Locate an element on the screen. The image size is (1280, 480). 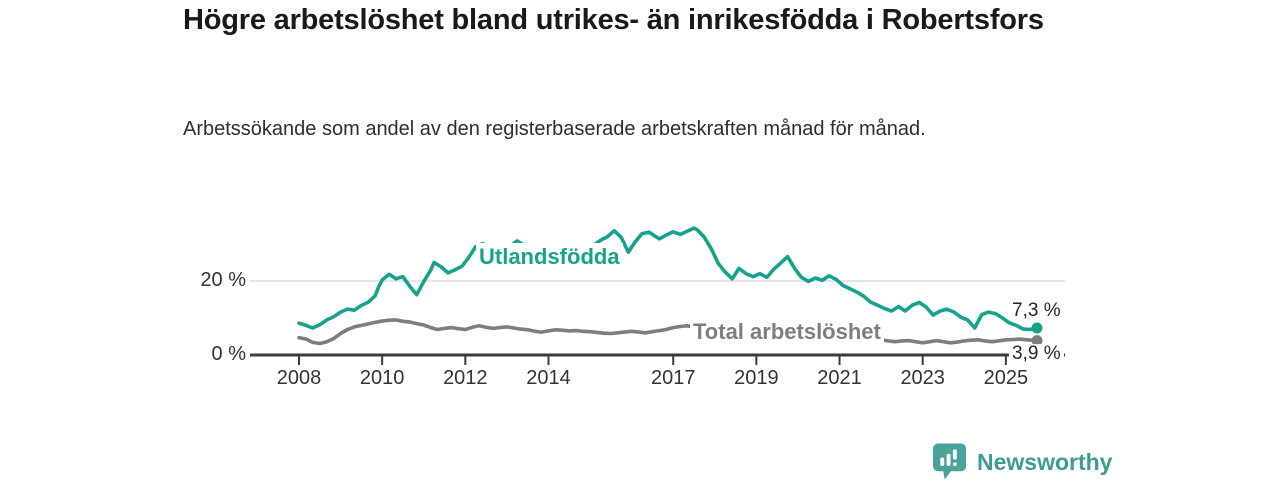
end-value-label-total-arbetsloshet: 3,9 % is located at coordinates (1036, 353).